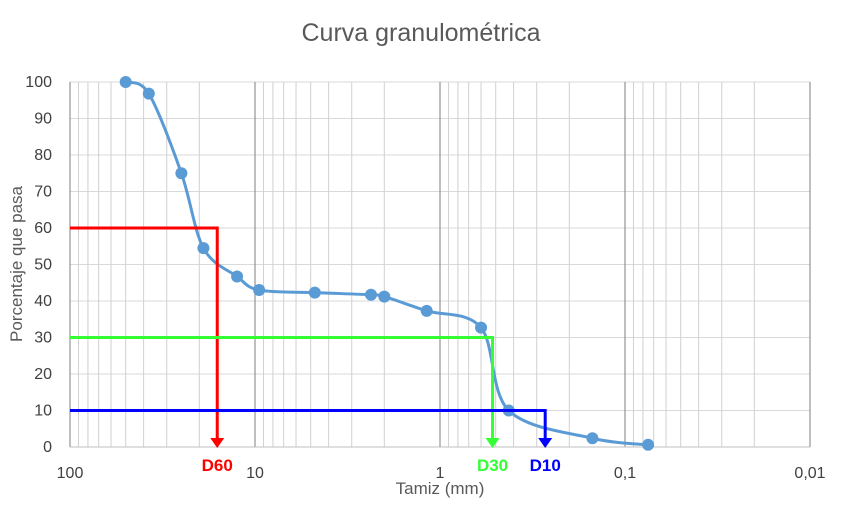 The height and width of the screenshot is (505, 842). I want to click on y-tick-label: 10, so click(43, 411).